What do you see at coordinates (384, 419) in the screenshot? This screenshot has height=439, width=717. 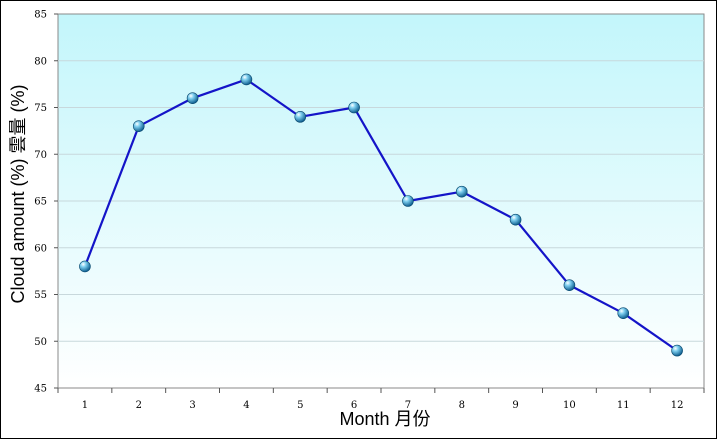 I see `x-axis-title: Month 月份` at bounding box center [384, 419].